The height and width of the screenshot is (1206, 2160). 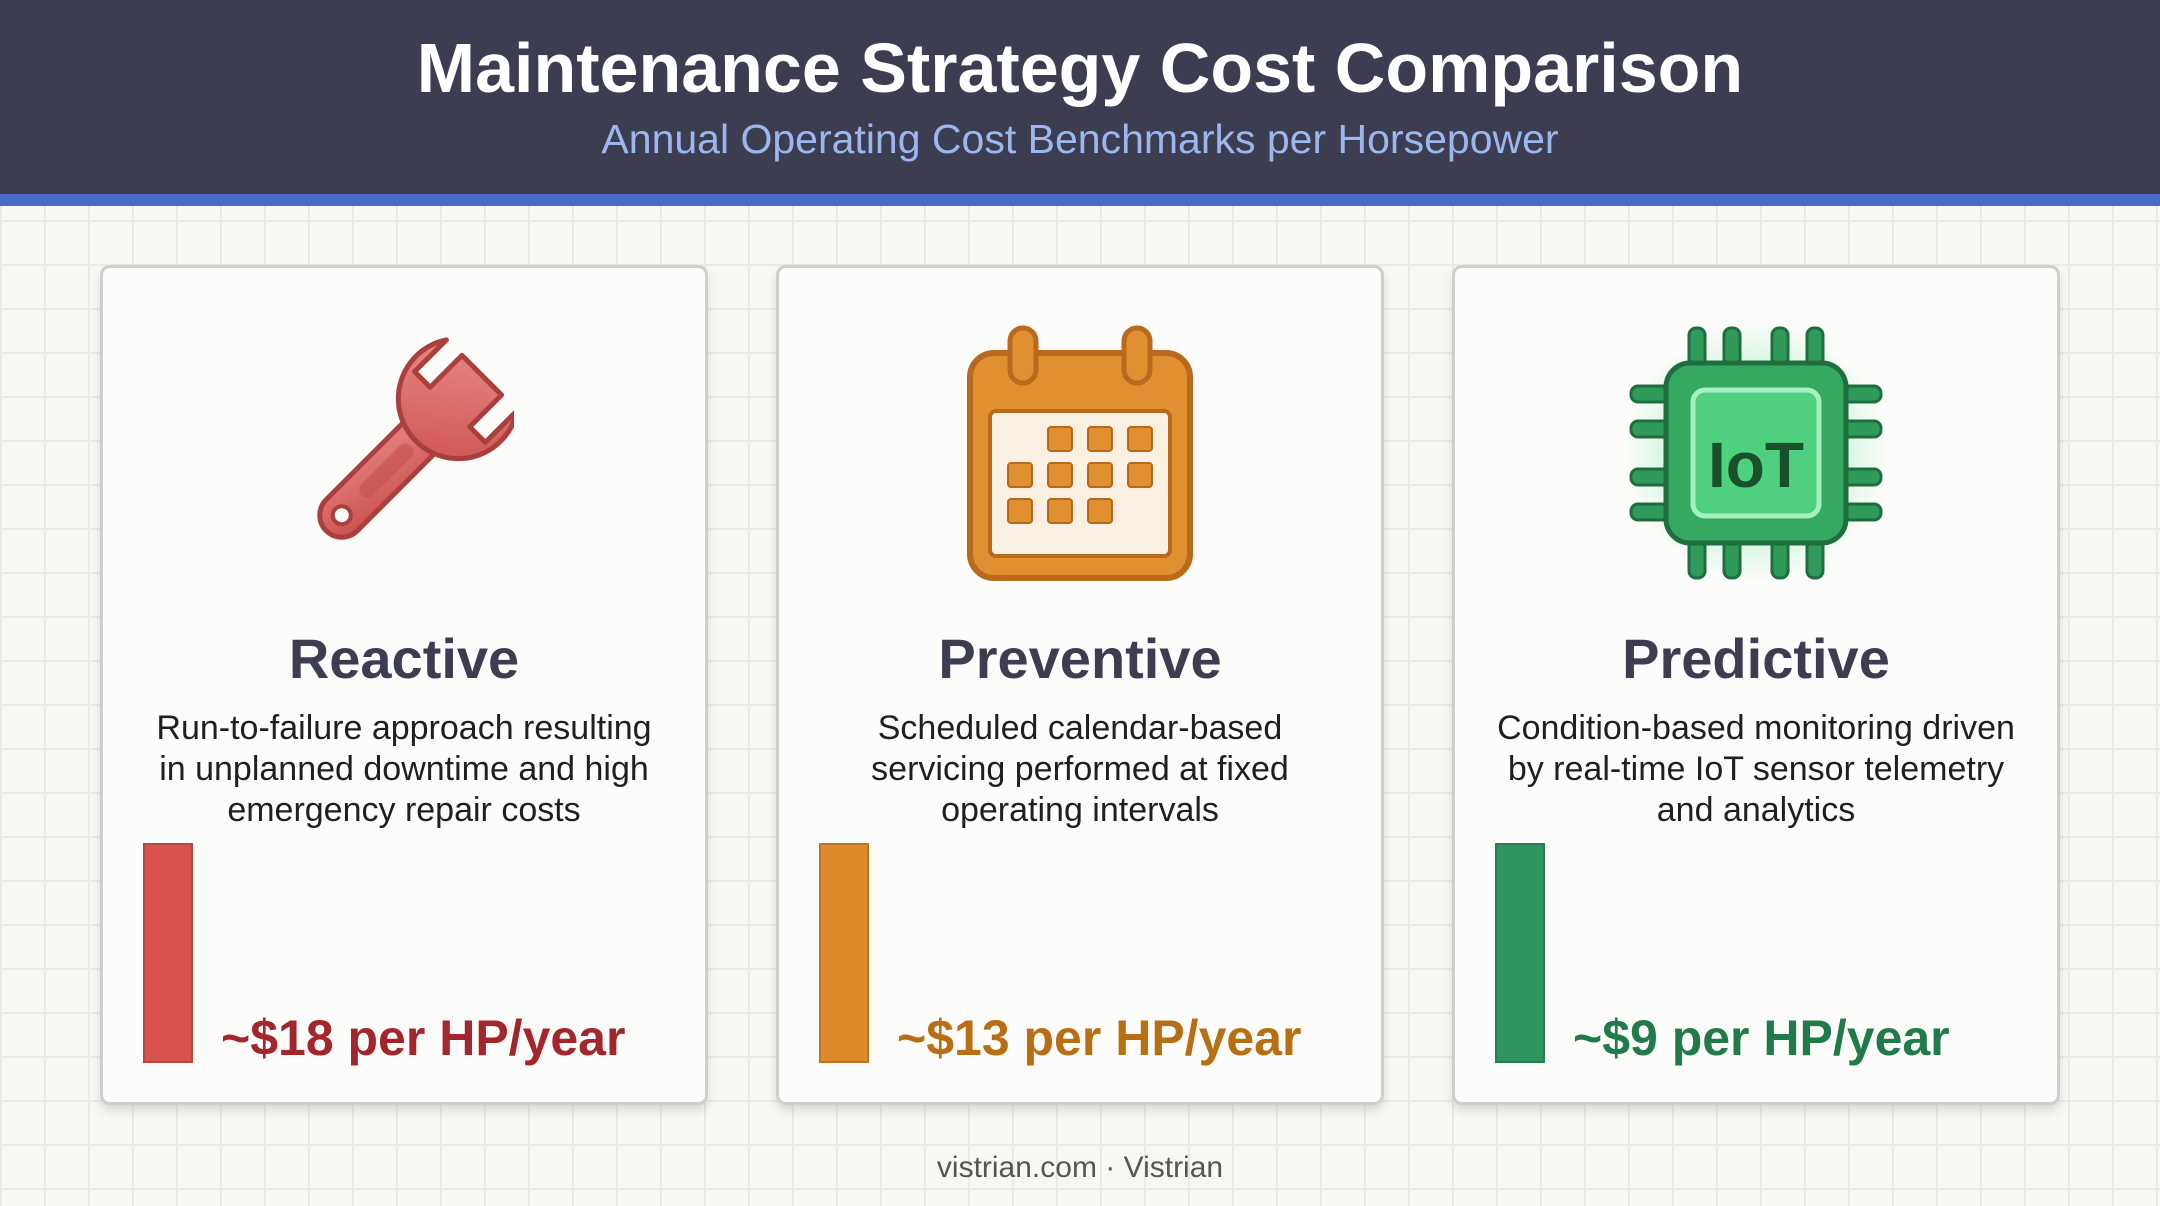 What do you see at coordinates (1080, 453) in the screenshot?
I see `calendar-icon` at bounding box center [1080, 453].